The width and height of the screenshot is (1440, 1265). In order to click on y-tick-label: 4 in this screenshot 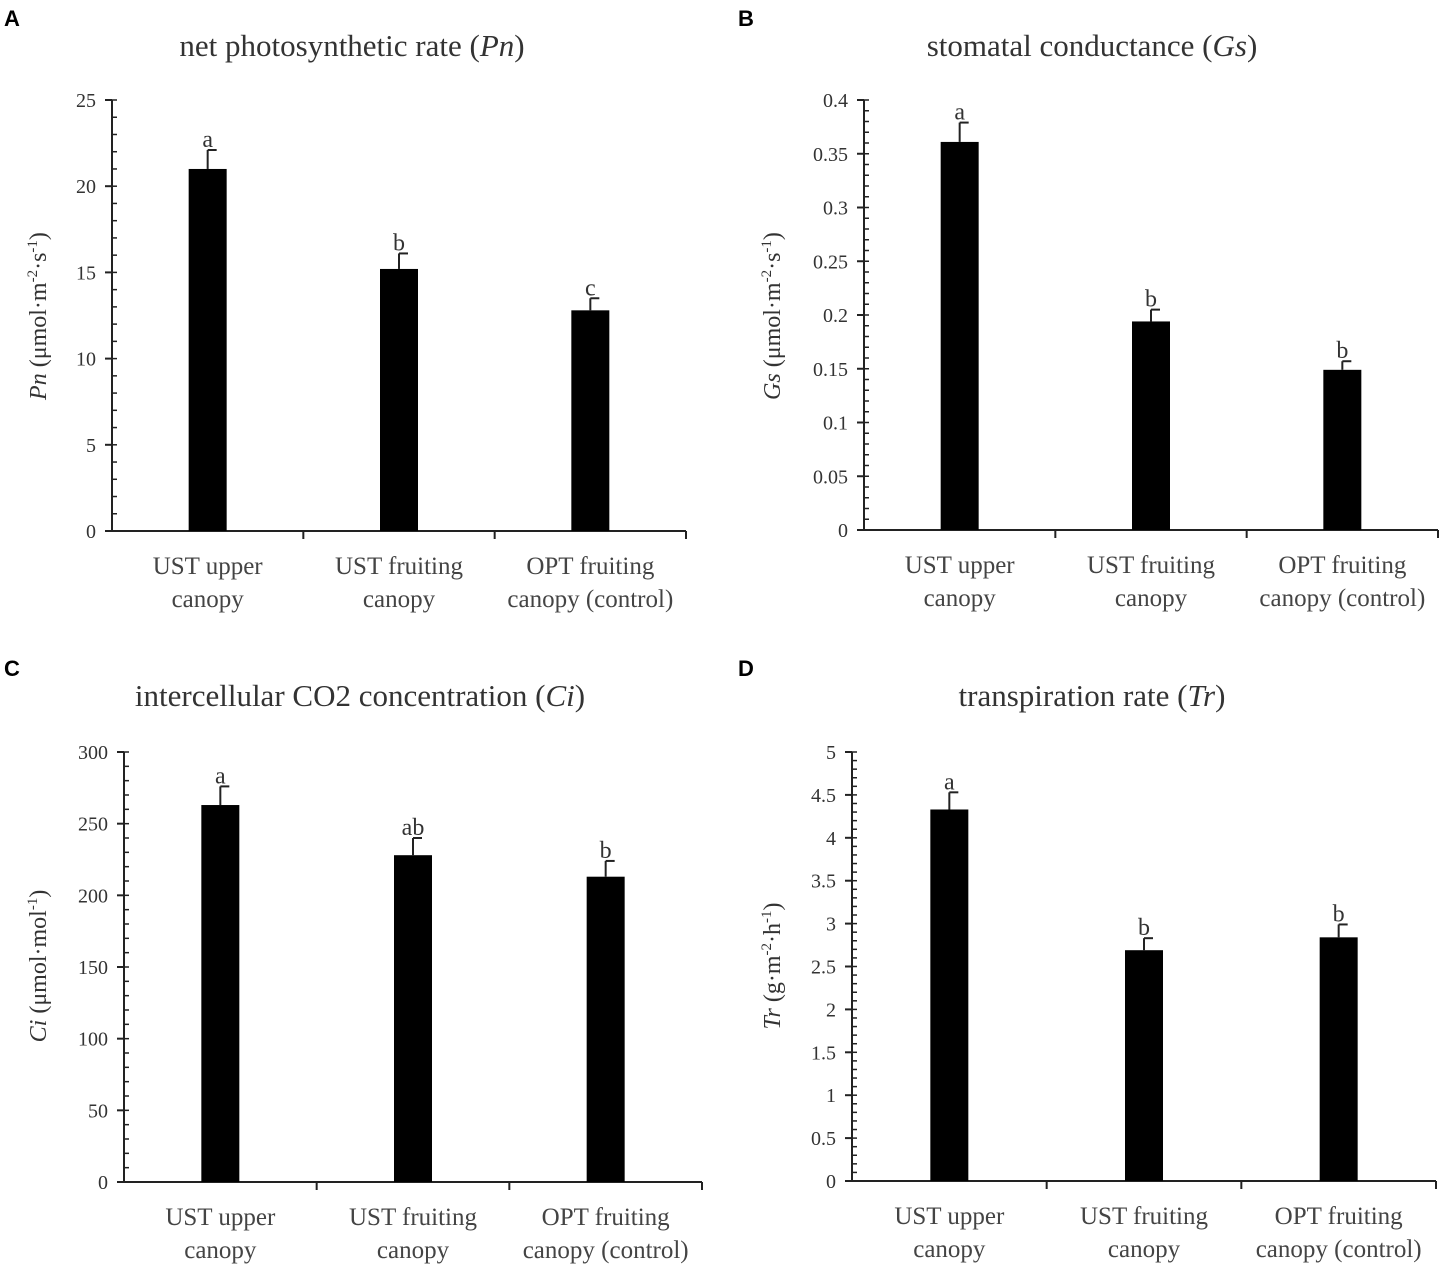, I will do `click(831, 839)`.